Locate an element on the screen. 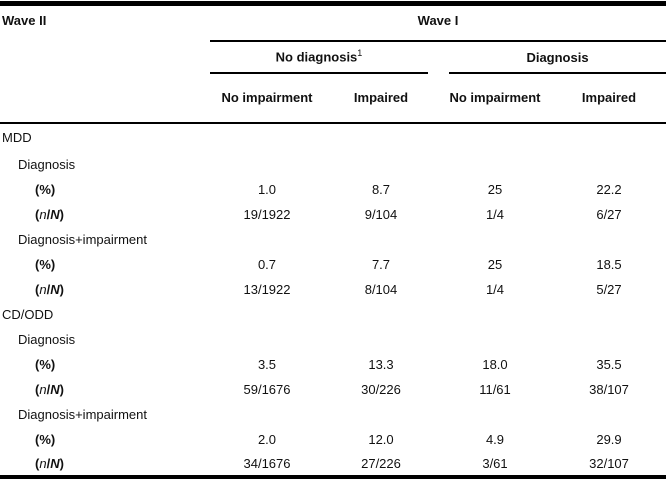 This screenshot has height=485, width=666. data-cell: 22.2 is located at coordinates (609, 189).